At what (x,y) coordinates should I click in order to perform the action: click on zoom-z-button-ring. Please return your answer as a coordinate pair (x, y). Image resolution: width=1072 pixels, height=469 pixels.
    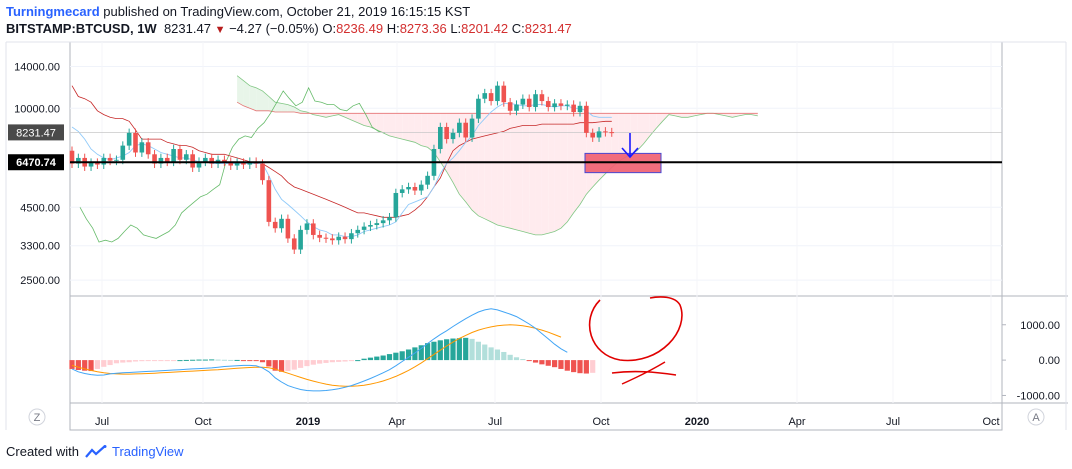
    Looking at the image, I should click on (37, 417).